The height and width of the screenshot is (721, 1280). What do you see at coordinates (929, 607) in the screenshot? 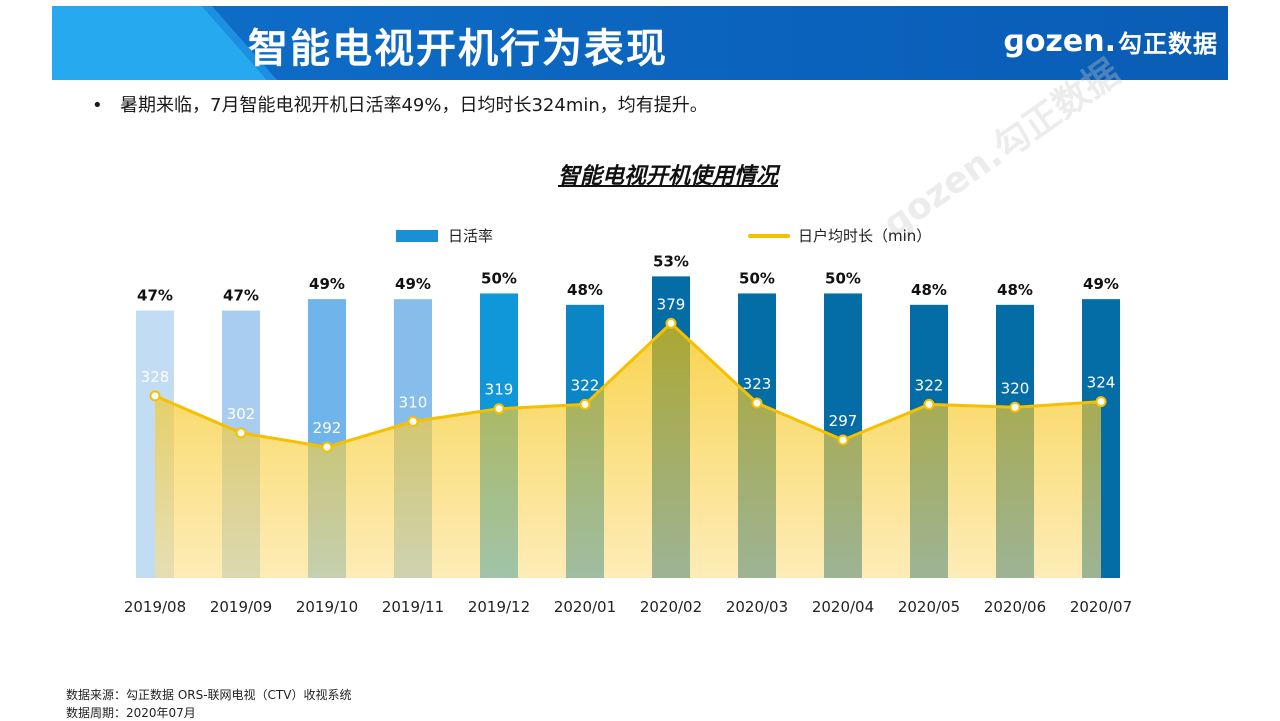
I see `x-tick-label: 2020/05` at bounding box center [929, 607].